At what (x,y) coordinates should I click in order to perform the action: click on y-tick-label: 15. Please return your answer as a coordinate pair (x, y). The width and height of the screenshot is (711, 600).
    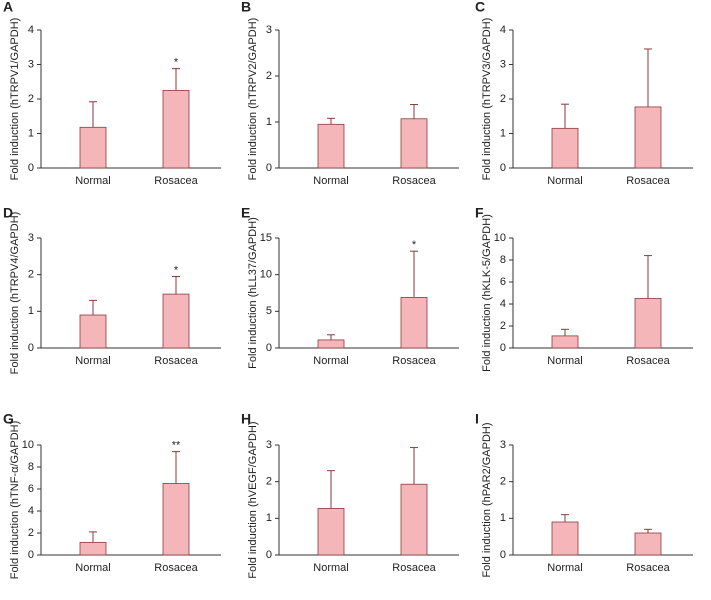
    Looking at the image, I should click on (266, 238).